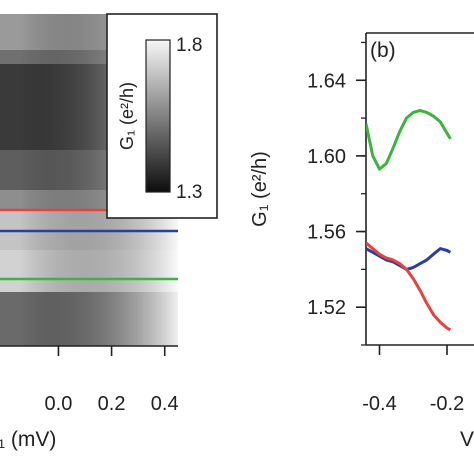 The width and height of the screenshot is (474, 474). What do you see at coordinates (189, 192) in the screenshot?
I see `colorbar-min-label: 1.3` at bounding box center [189, 192].